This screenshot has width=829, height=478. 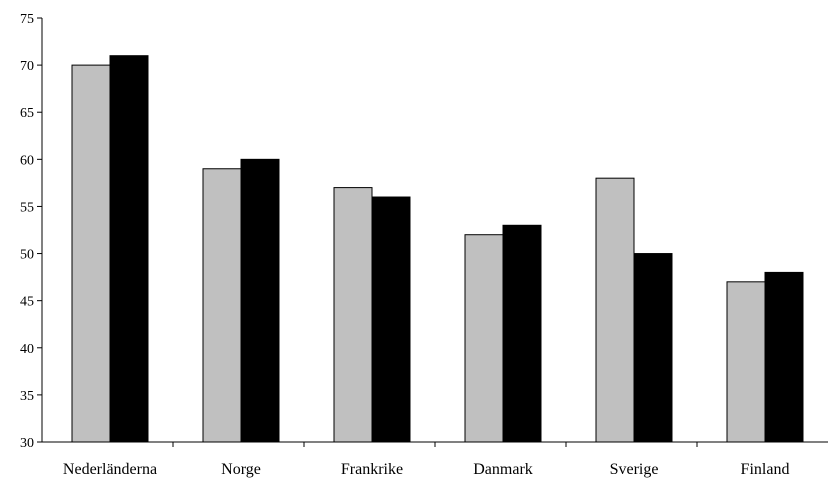 I want to click on bar-nederländerna-series-2, so click(x=129, y=249).